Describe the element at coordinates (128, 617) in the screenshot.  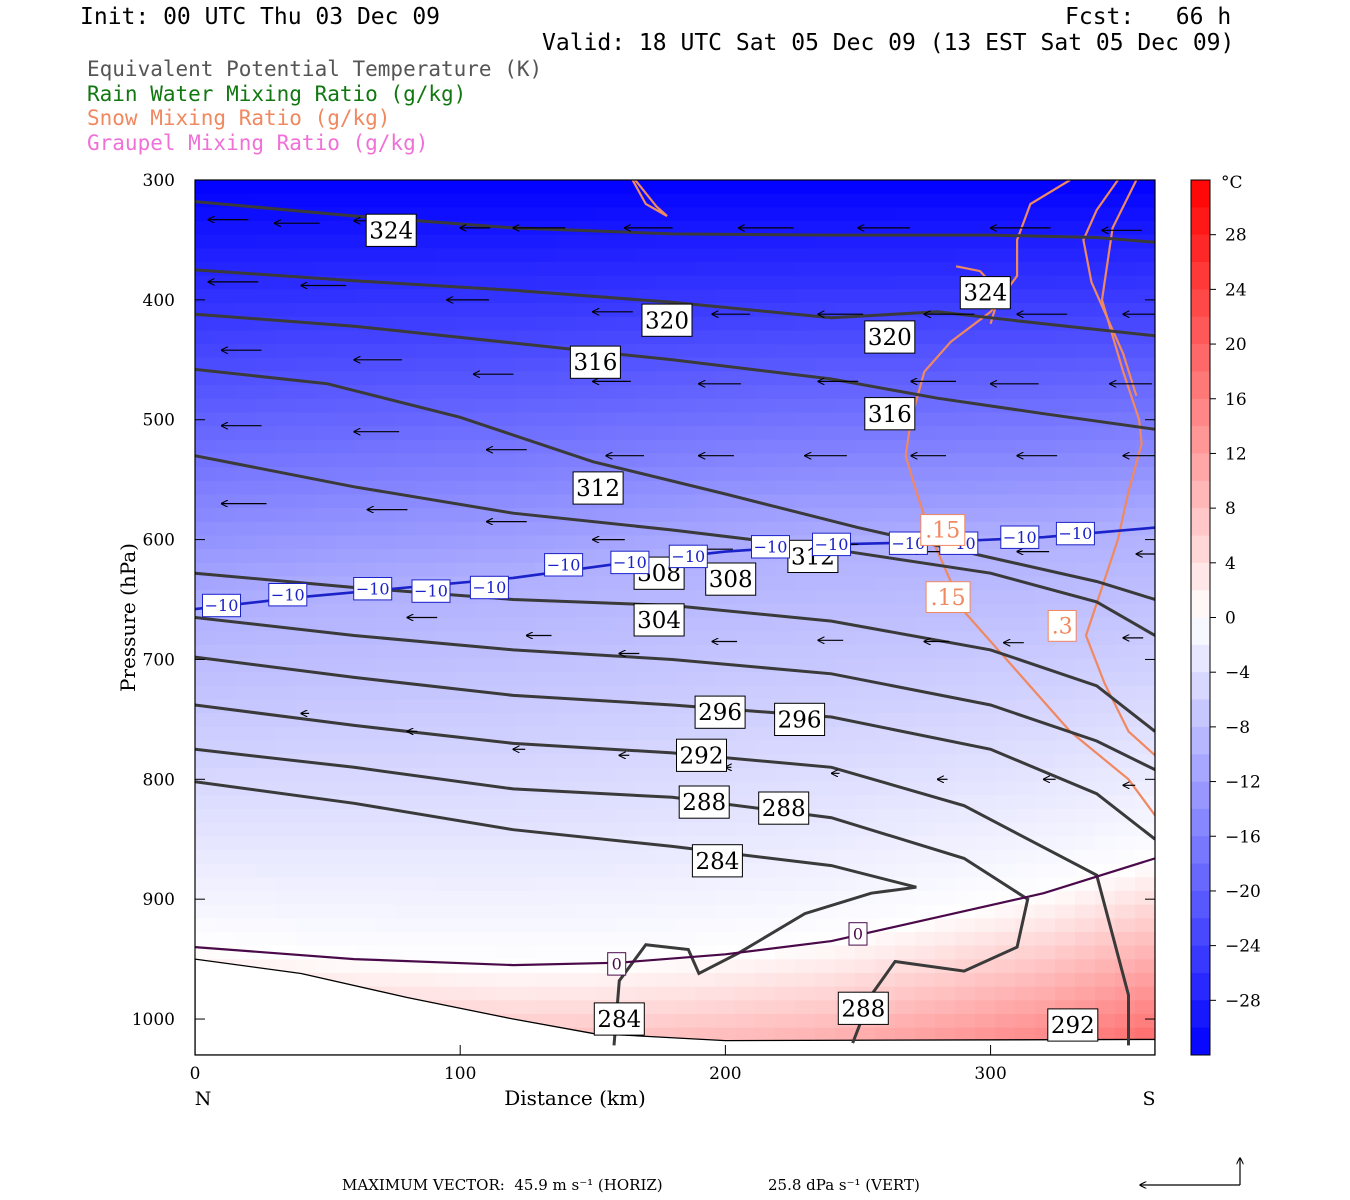
I see `y-axis-label: Pressure (hPa)` at that location.